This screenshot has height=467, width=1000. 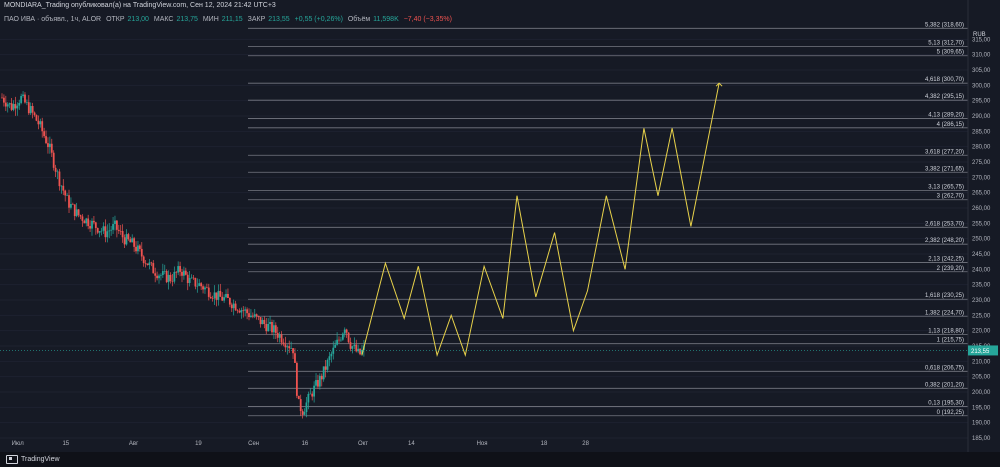 What do you see at coordinates (719, 84) in the screenshot?
I see `projection-arrowhead` at bounding box center [719, 84].